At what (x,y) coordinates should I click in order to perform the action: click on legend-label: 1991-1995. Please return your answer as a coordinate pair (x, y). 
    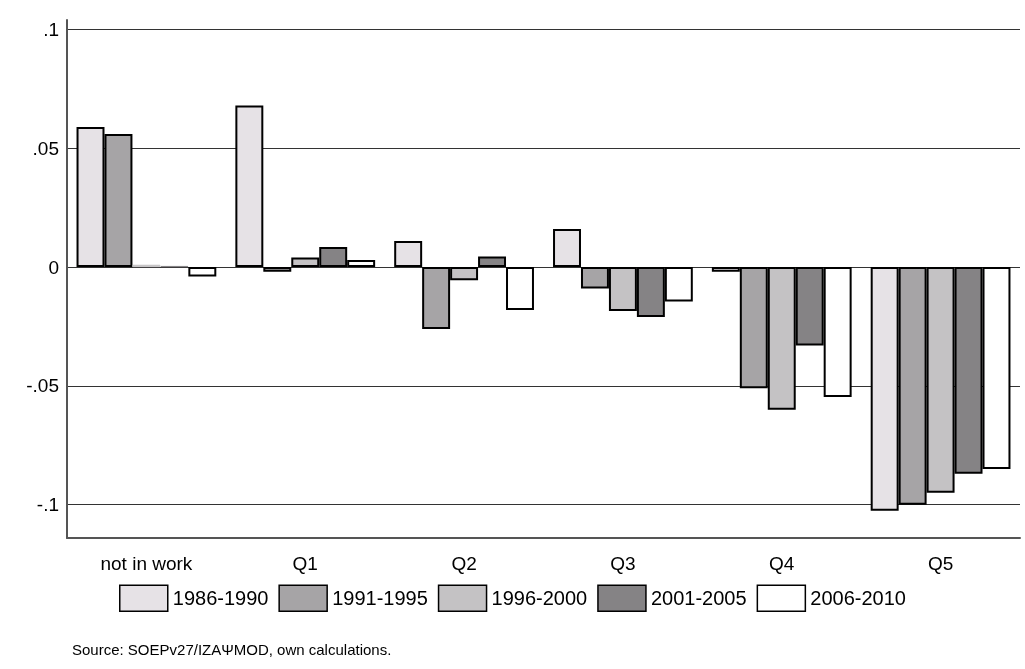
    Looking at the image, I should click on (380, 598).